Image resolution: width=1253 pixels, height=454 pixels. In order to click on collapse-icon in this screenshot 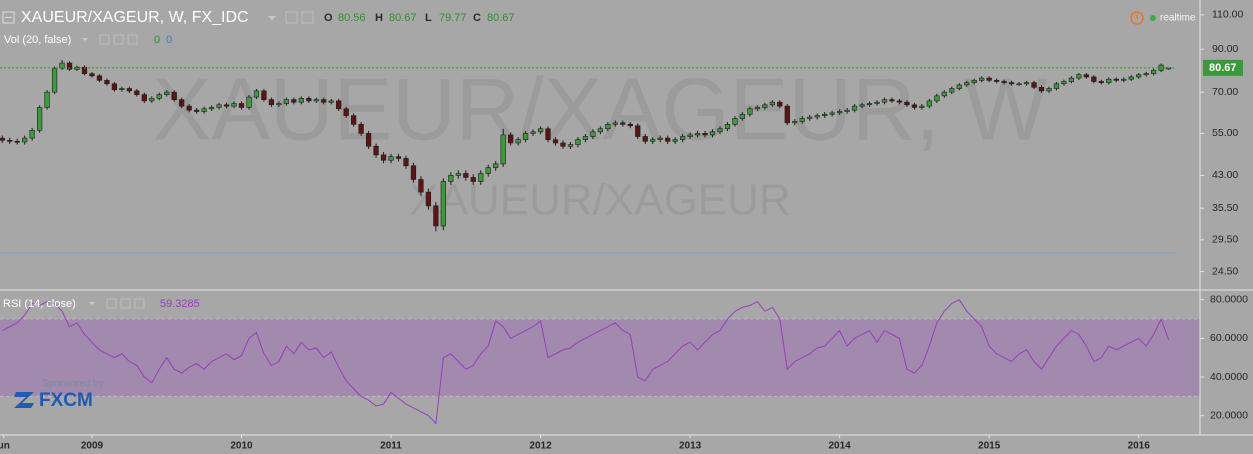, I will do `click(8, 17)`.